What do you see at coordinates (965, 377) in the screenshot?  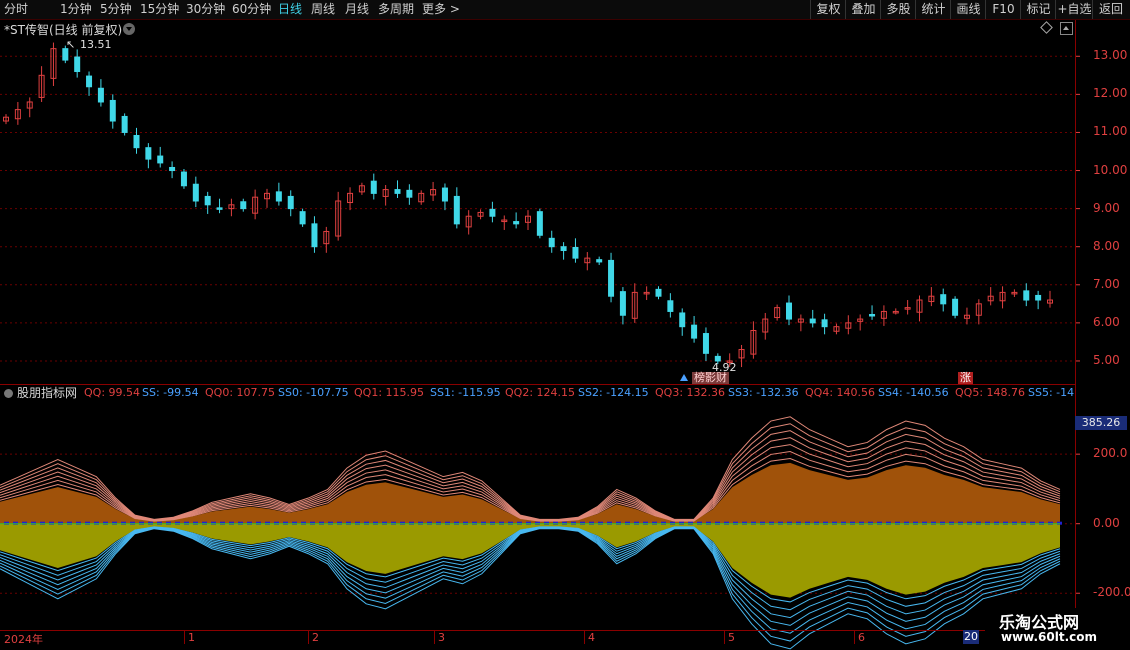 I see `rise-tag: 涨` at bounding box center [965, 377].